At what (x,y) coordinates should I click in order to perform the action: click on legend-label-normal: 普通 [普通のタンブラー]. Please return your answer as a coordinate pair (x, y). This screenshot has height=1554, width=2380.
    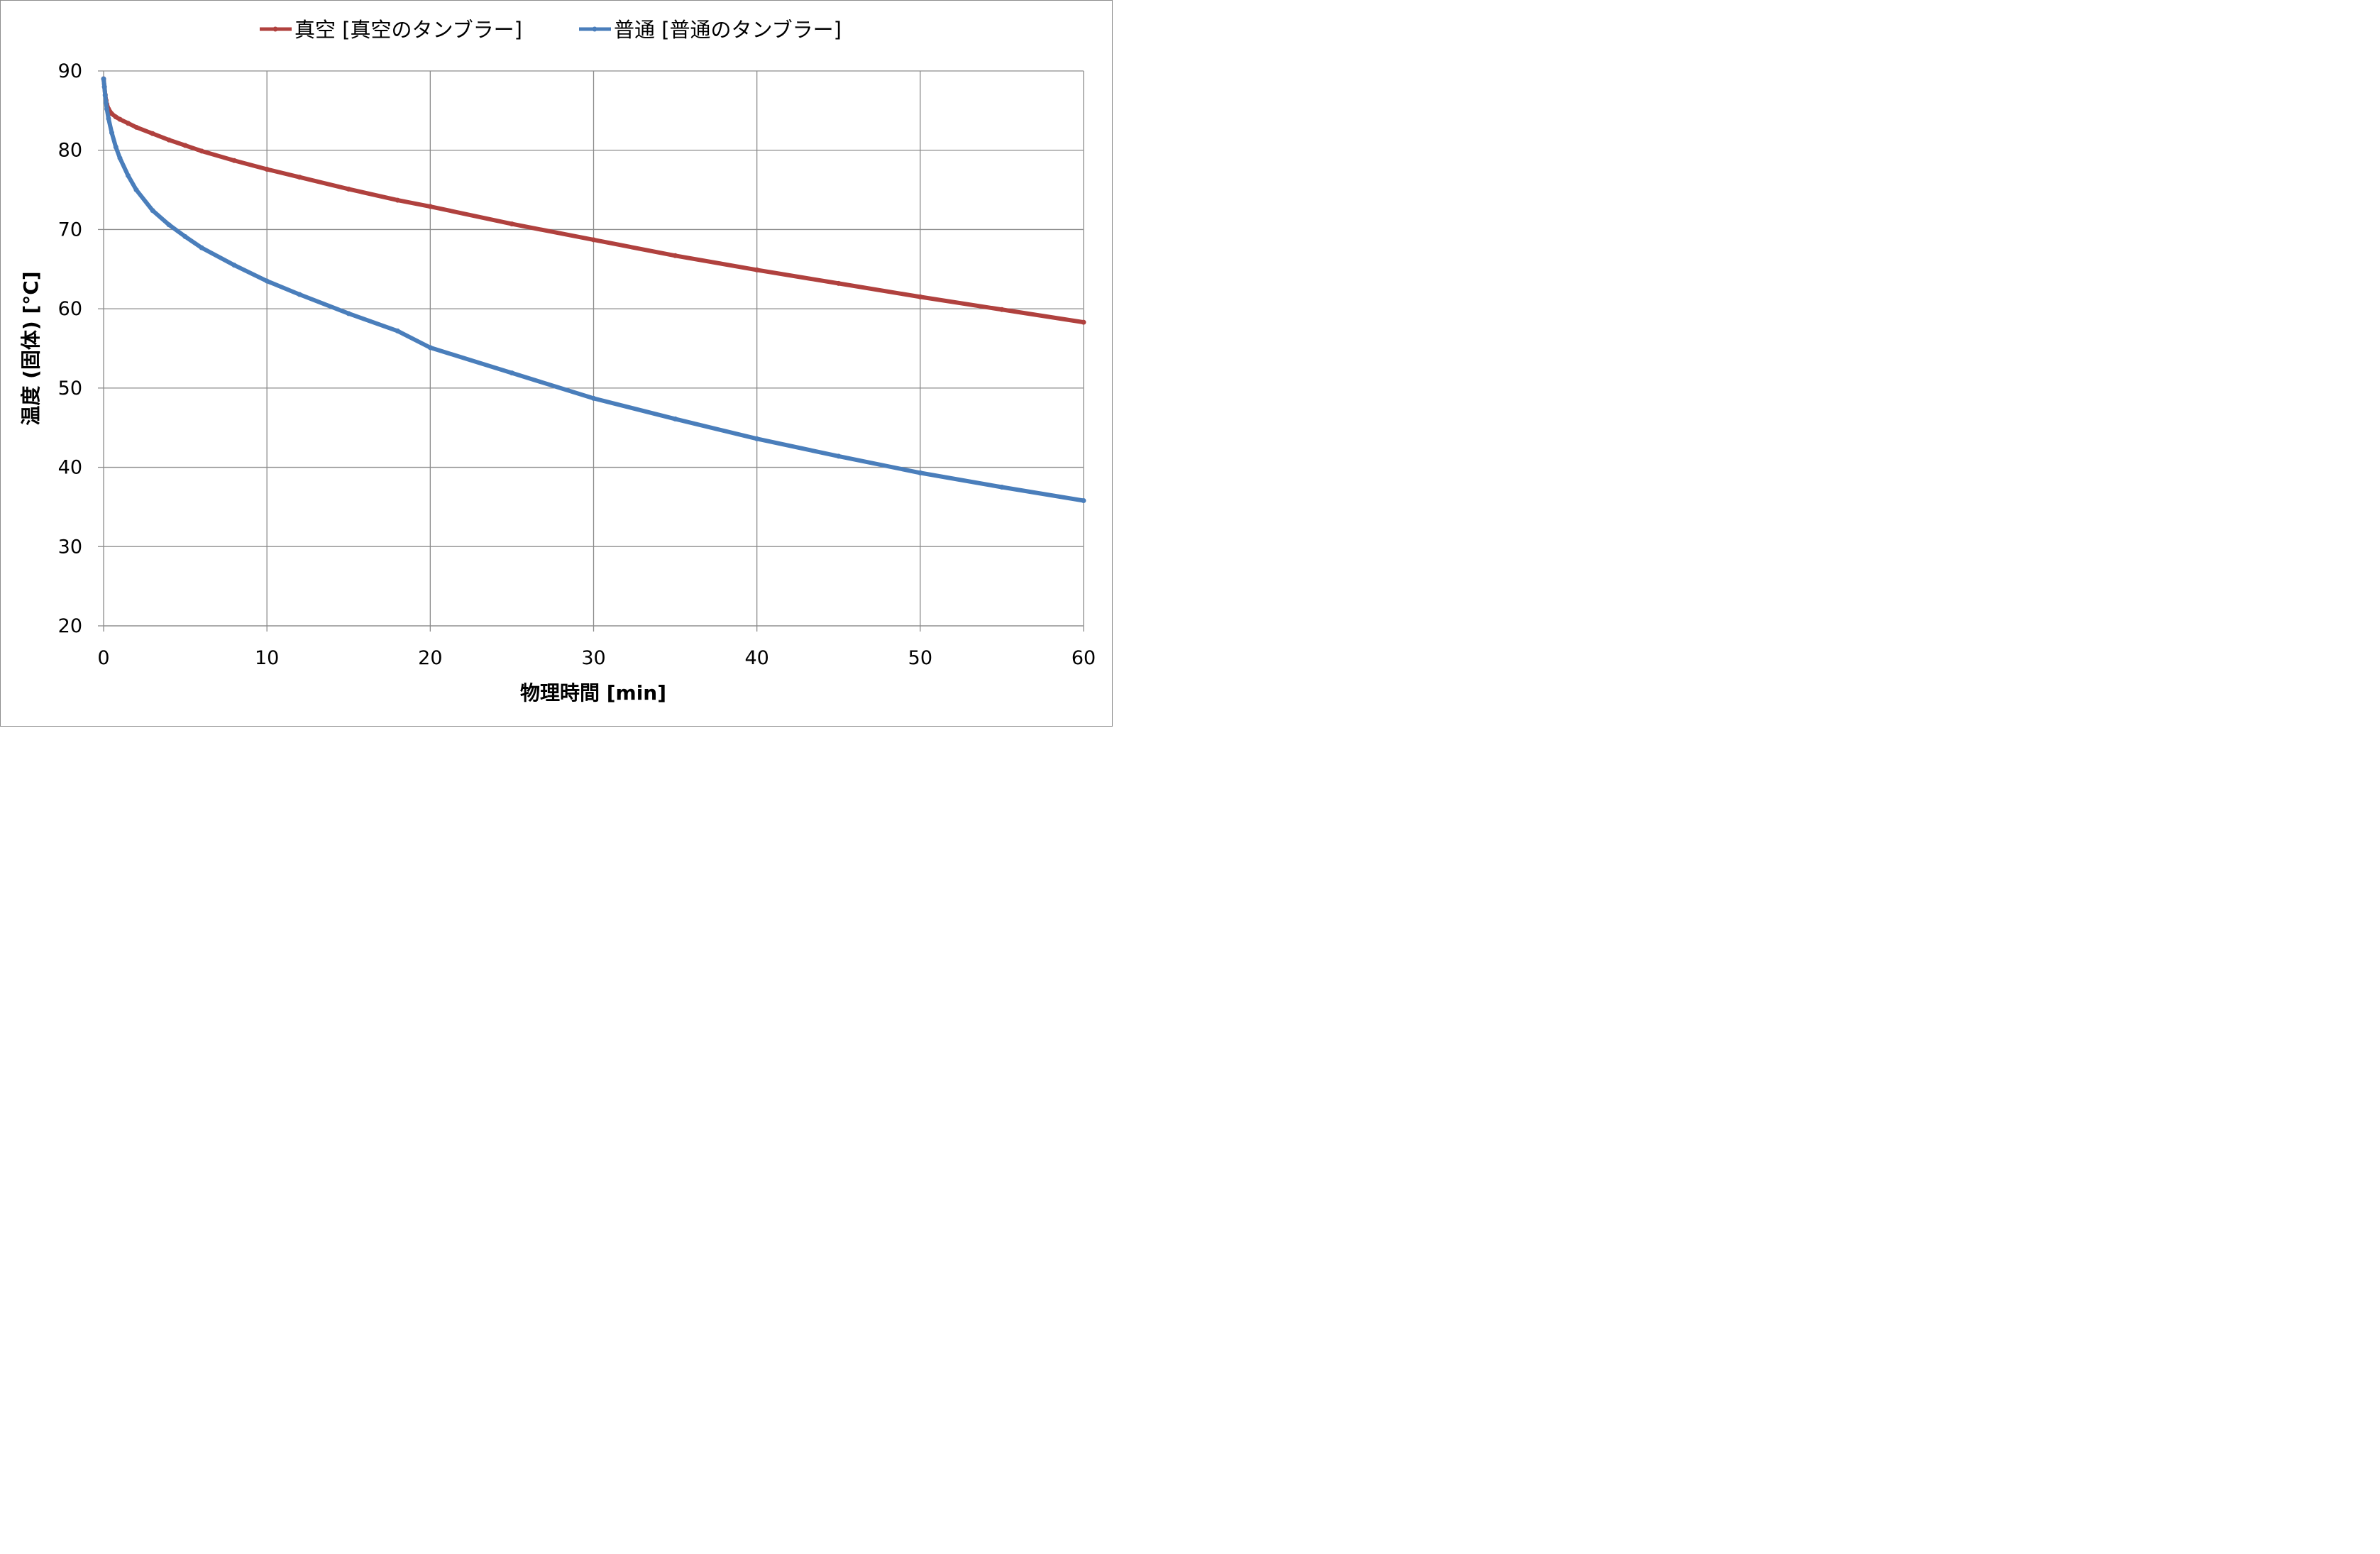
    Looking at the image, I should click on (728, 30).